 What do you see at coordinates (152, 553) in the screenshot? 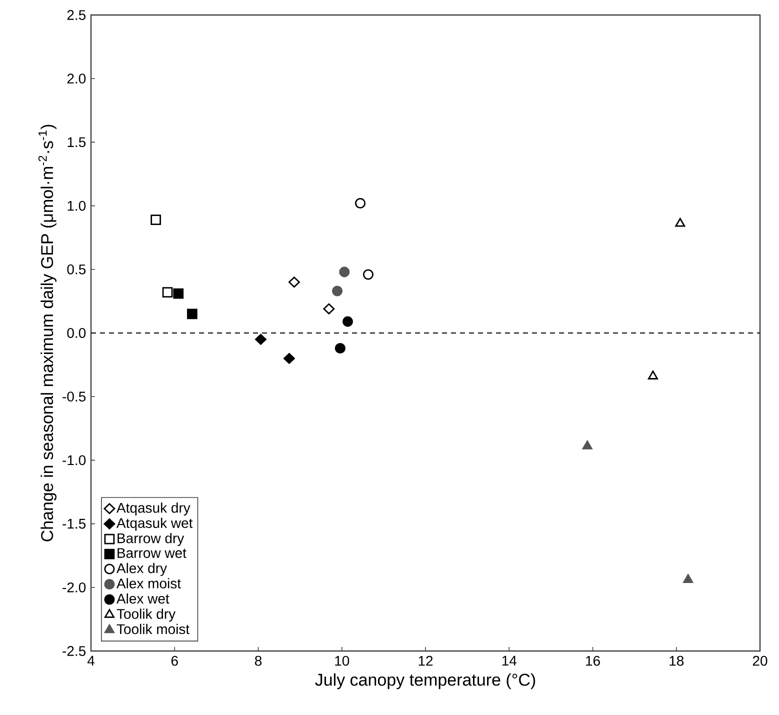
I see `legend-label: Barrow wet` at bounding box center [152, 553].